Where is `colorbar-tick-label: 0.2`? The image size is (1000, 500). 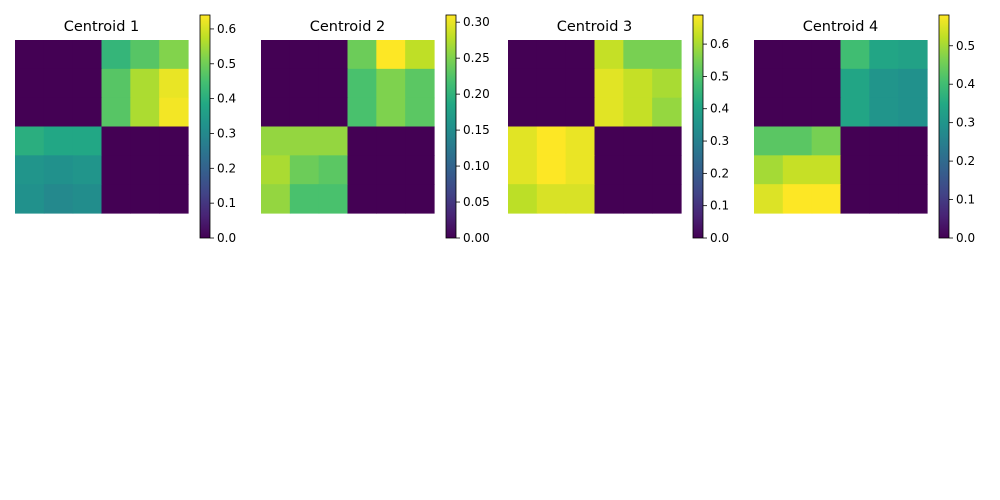 colorbar-tick-label: 0.2 is located at coordinates (226, 168).